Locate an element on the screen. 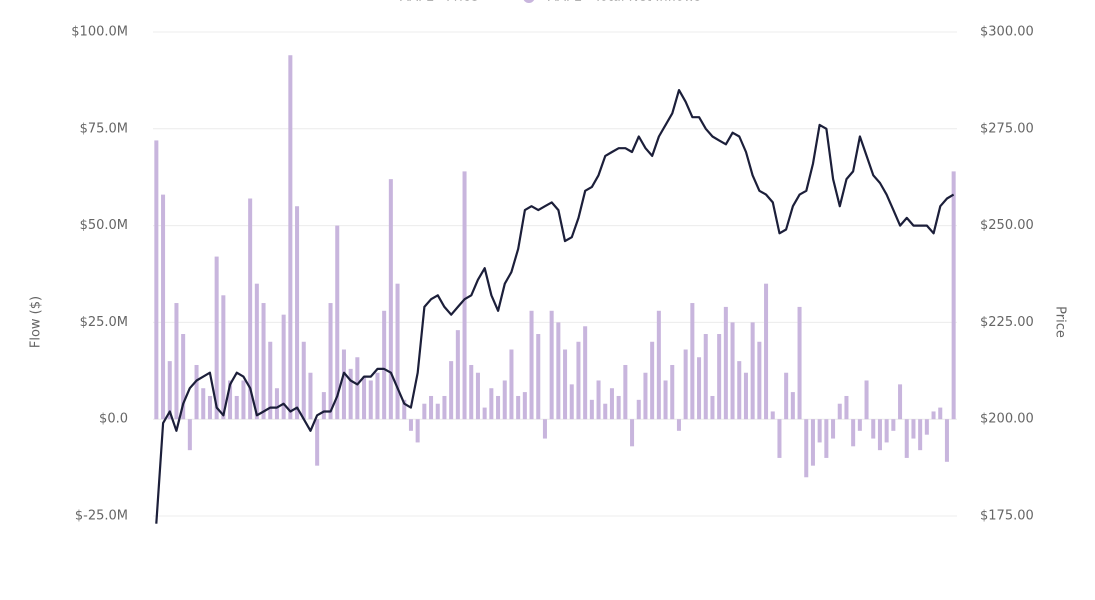 The image size is (1095, 600). y-tick-label: $100.0M is located at coordinates (99, 32).